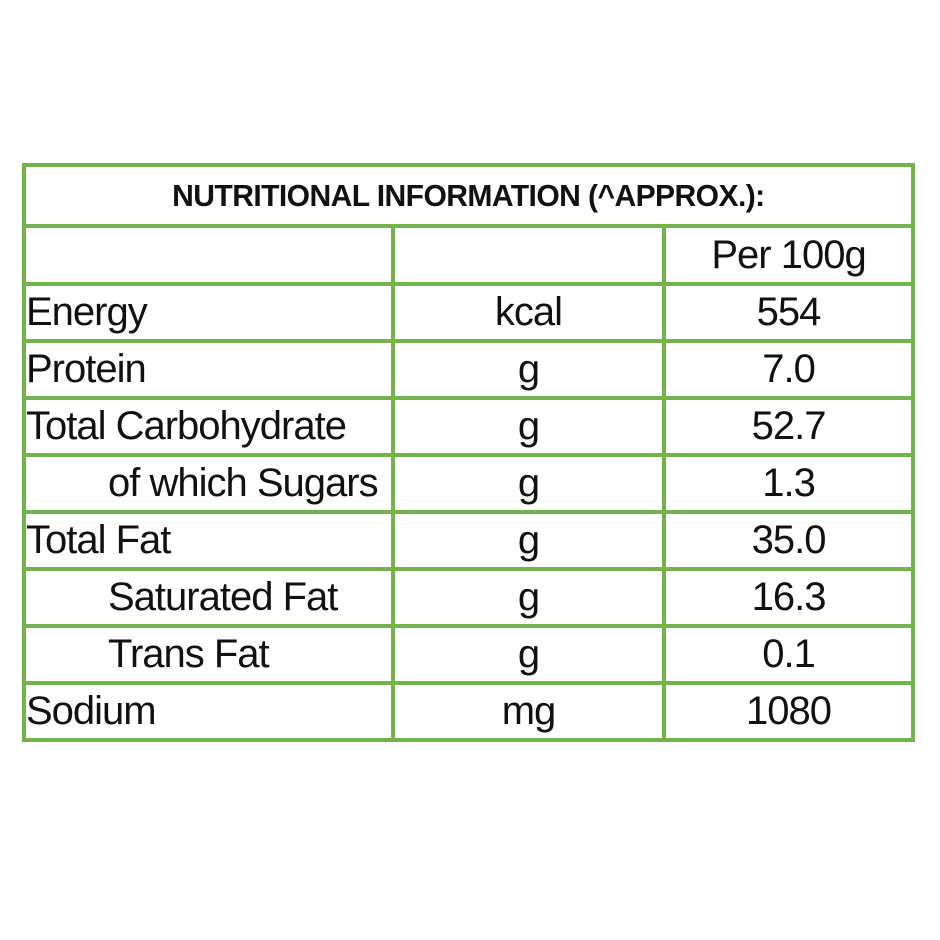 This screenshot has height=940, width=940. I want to click on row-unit: kcal, so click(528, 312).